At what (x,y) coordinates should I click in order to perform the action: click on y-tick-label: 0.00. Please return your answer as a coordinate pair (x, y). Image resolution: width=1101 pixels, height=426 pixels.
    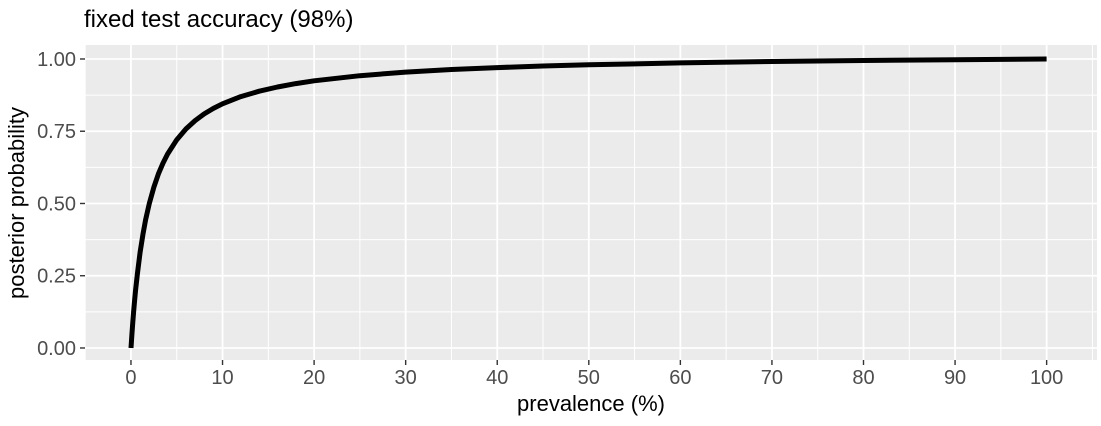
    Looking at the image, I should click on (56, 349).